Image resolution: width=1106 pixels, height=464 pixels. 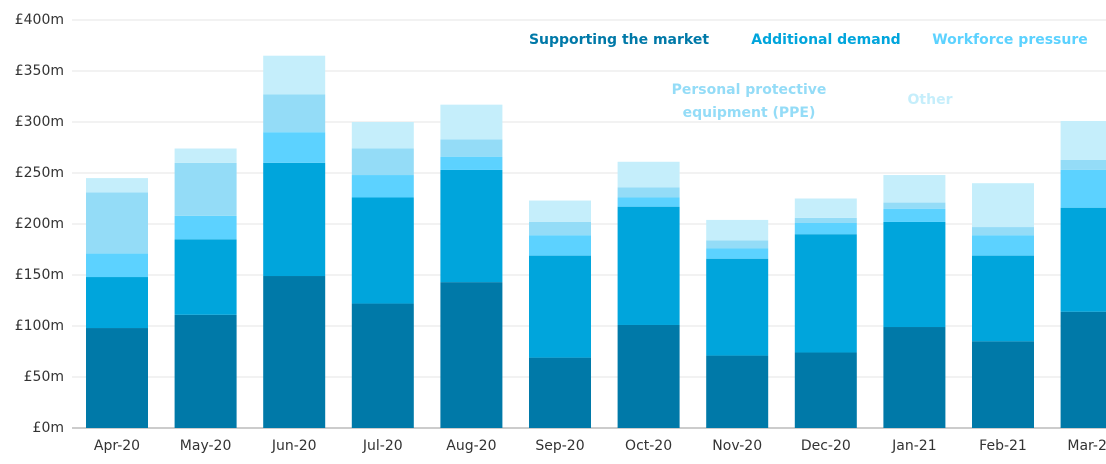 I want to click on x-tick-label: Oct-20, so click(x=648, y=446).